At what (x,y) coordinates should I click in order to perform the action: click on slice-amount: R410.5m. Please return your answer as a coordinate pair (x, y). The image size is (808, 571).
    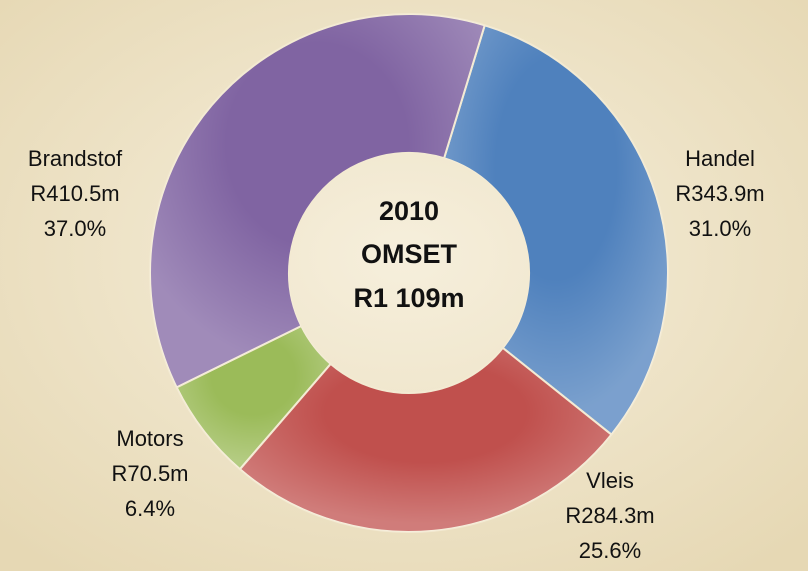
    Looking at the image, I should click on (74, 193).